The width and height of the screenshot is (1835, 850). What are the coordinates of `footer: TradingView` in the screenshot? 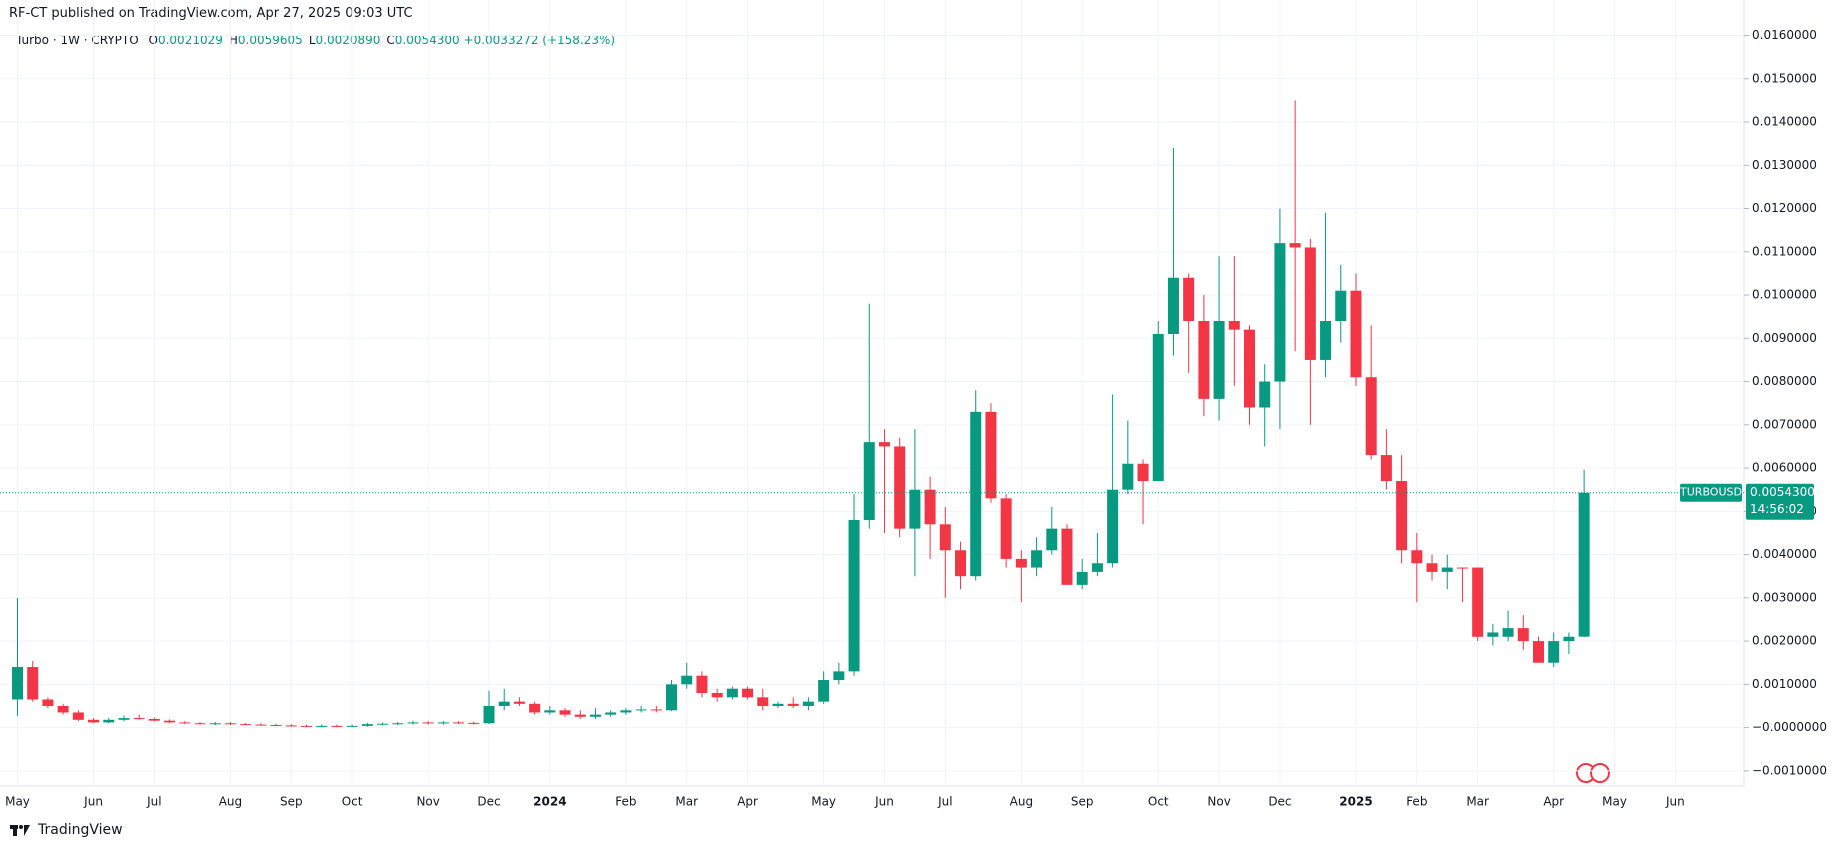 It's located at (66, 830).